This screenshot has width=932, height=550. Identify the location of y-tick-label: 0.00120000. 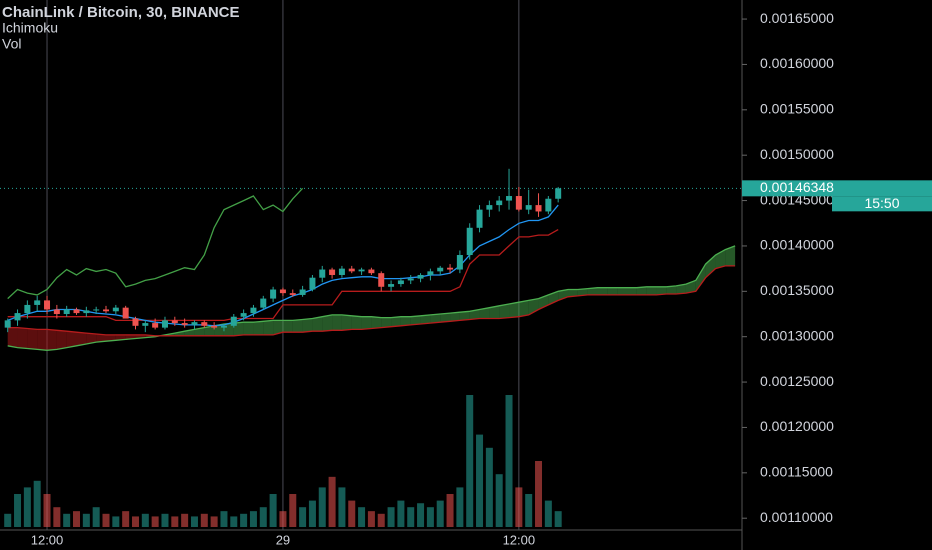
(797, 426).